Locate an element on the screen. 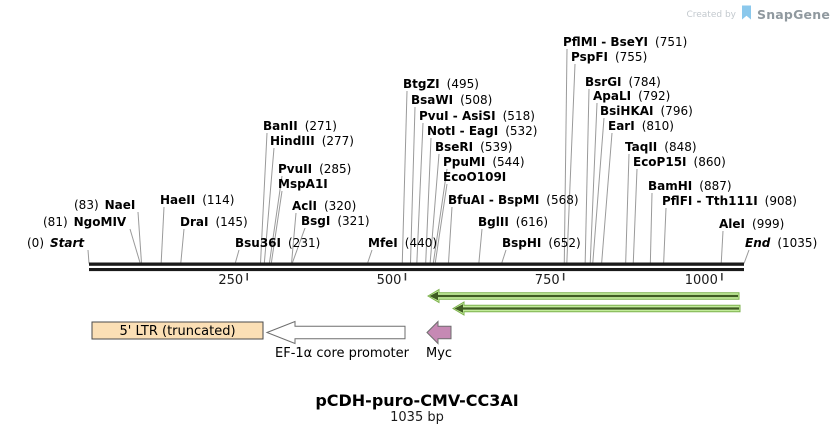  restriction-site-label: Bsu36I (231) is located at coordinates (278, 243).